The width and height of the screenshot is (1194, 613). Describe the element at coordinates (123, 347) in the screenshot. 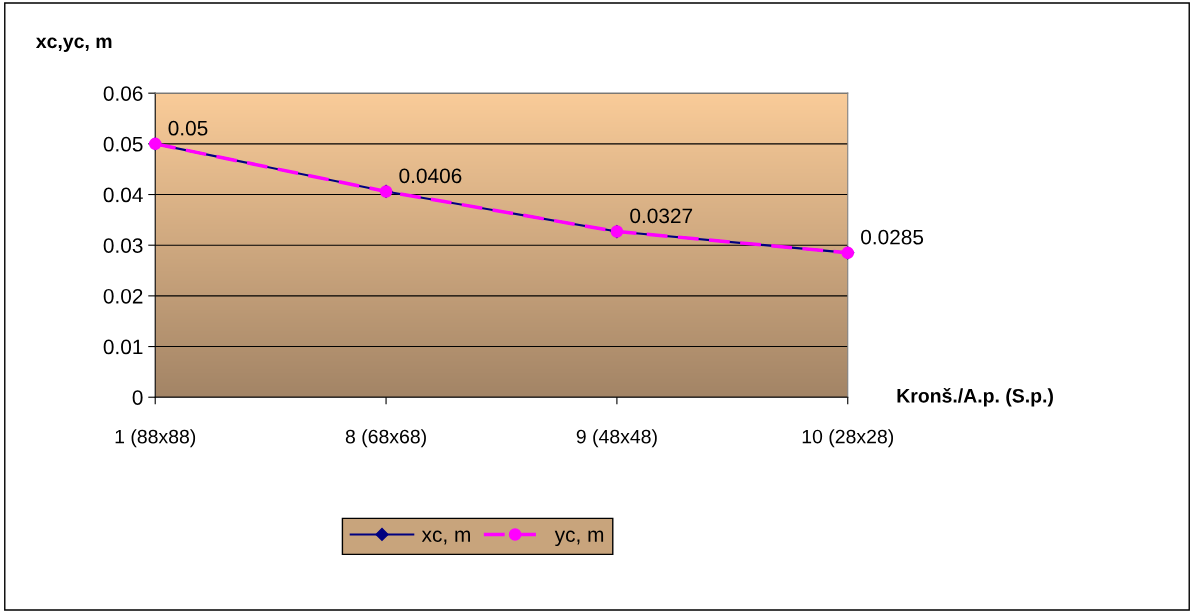

I see `y-tick-label: 0.01` at that location.